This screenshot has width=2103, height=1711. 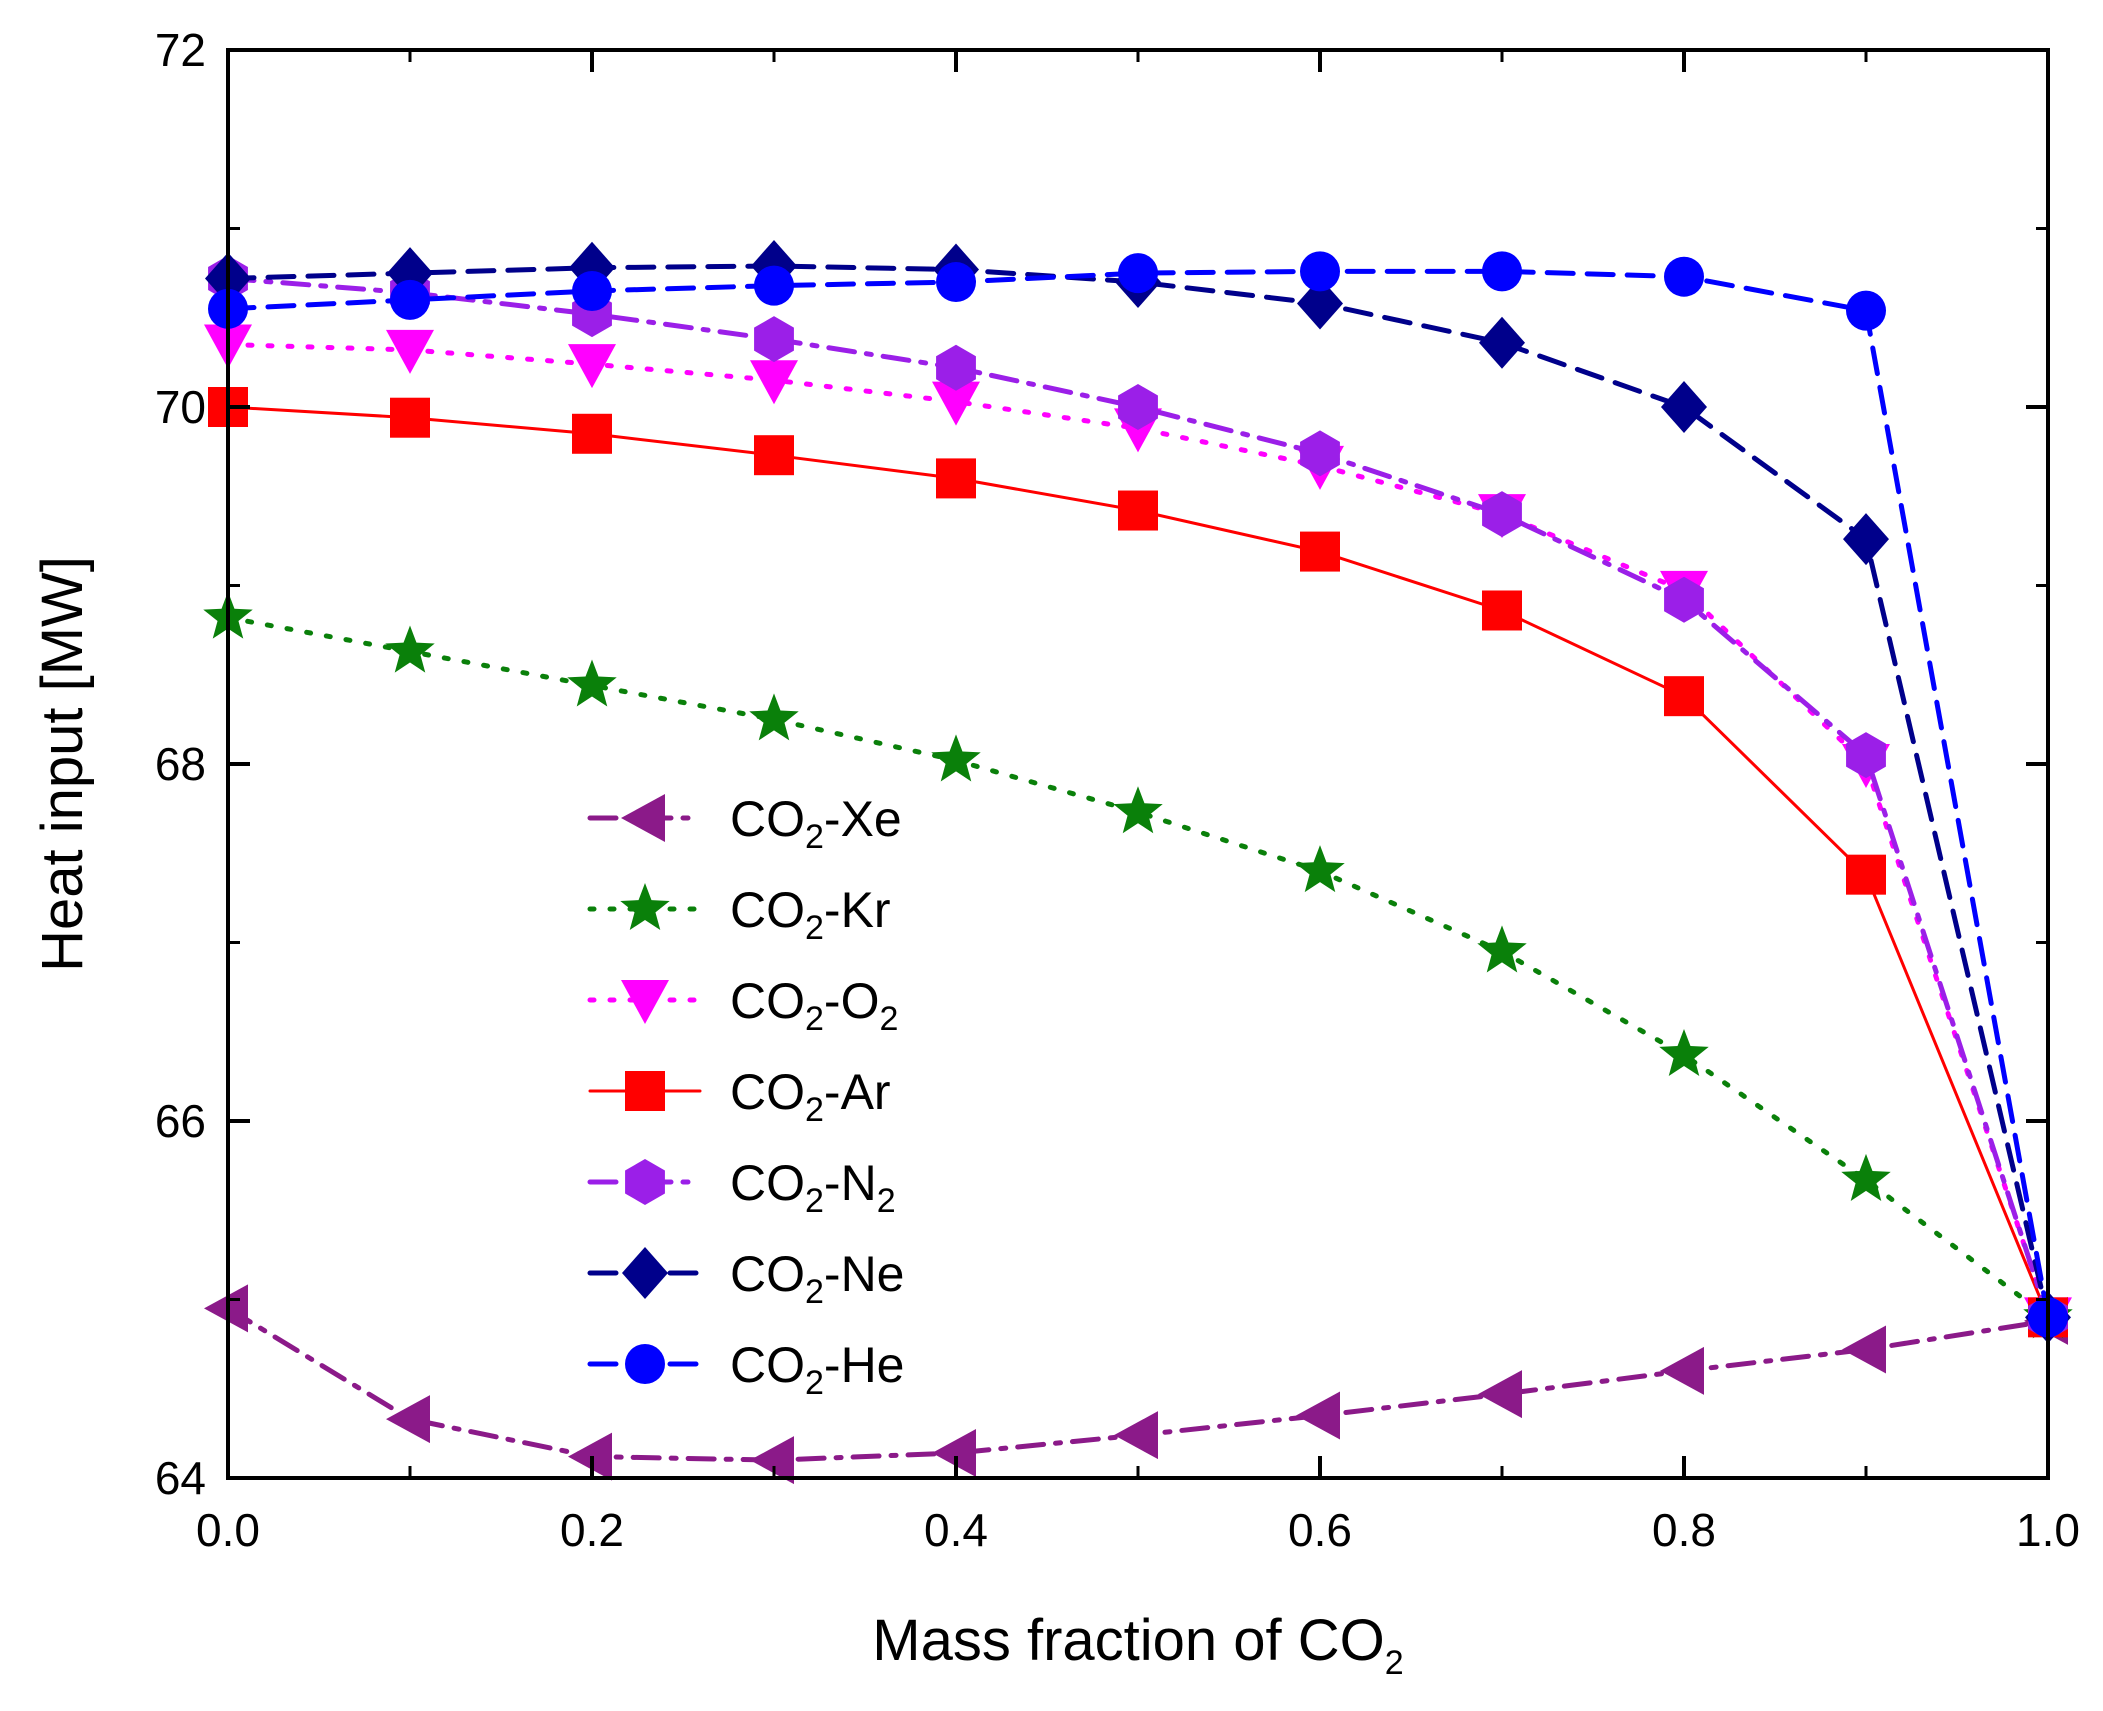 I want to click on x-tick-label: 0.0, so click(x=228, y=1530).